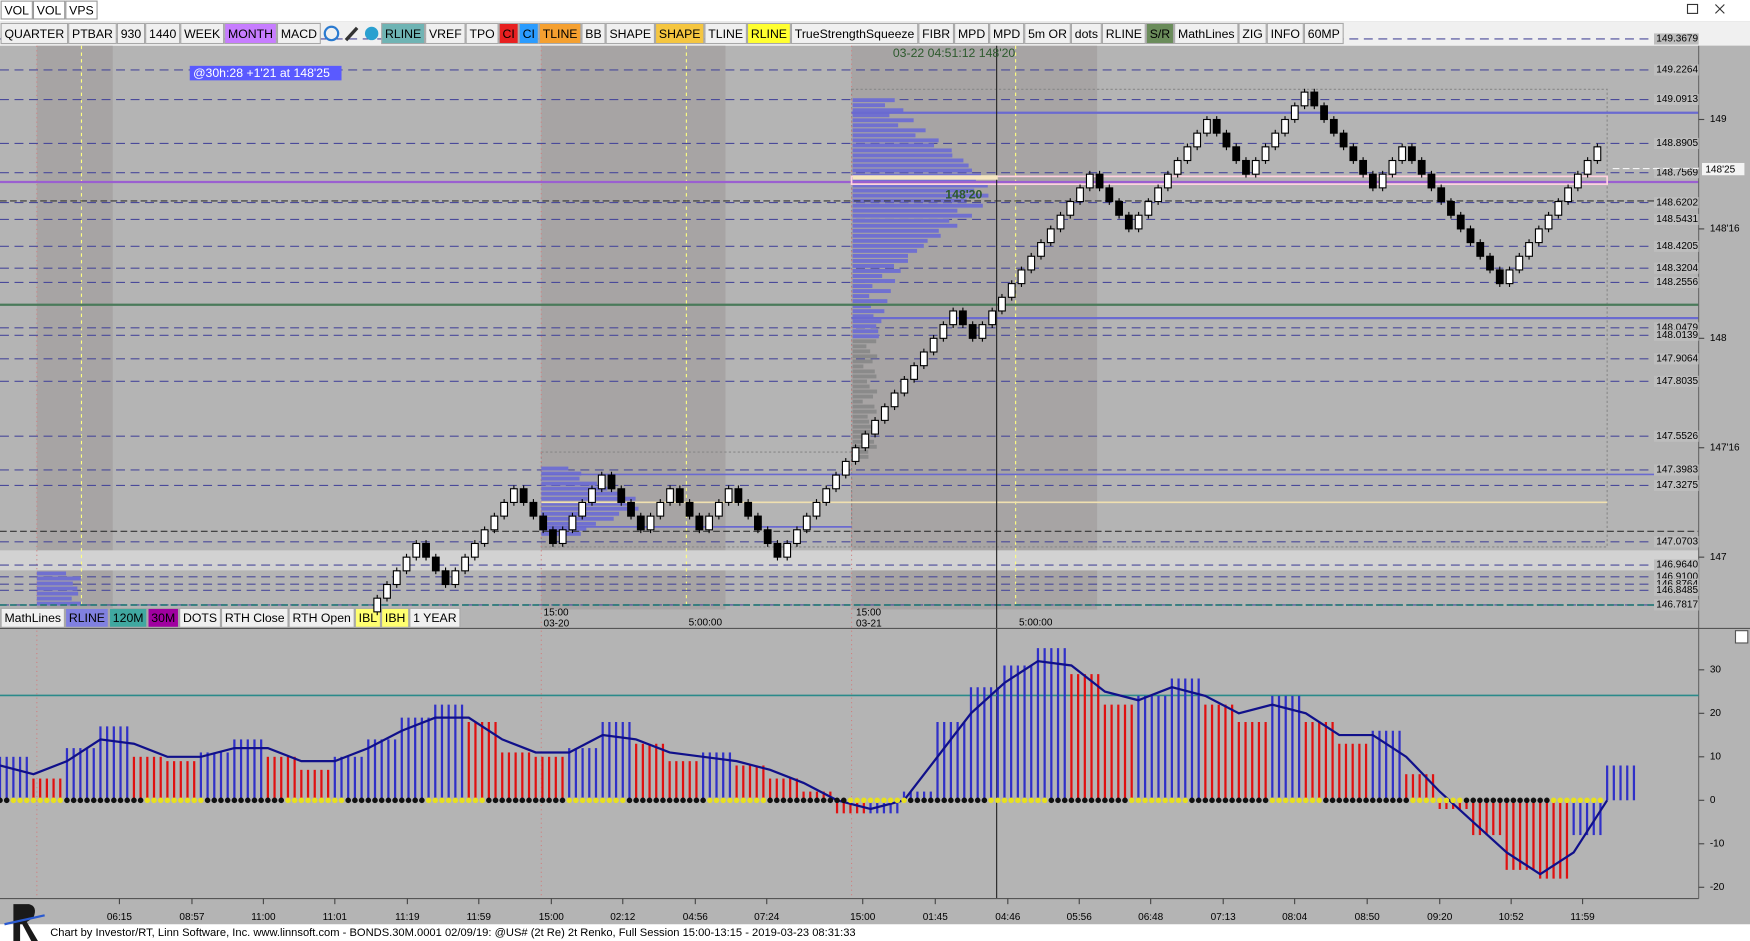  What do you see at coordinates (1720, 9) in the screenshot?
I see `close-button` at bounding box center [1720, 9].